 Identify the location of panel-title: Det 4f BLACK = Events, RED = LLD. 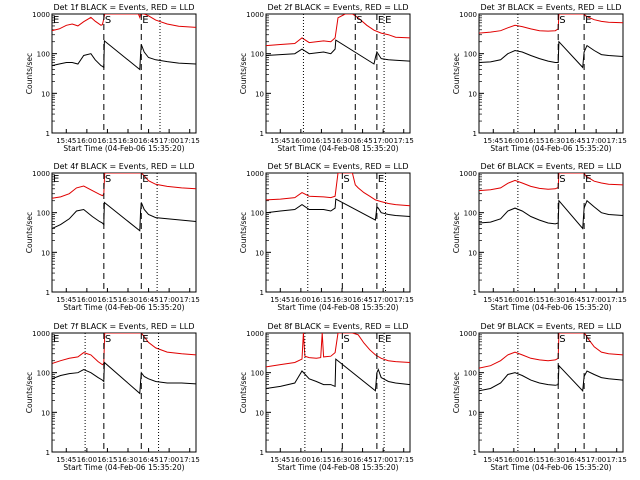
(123, 166).